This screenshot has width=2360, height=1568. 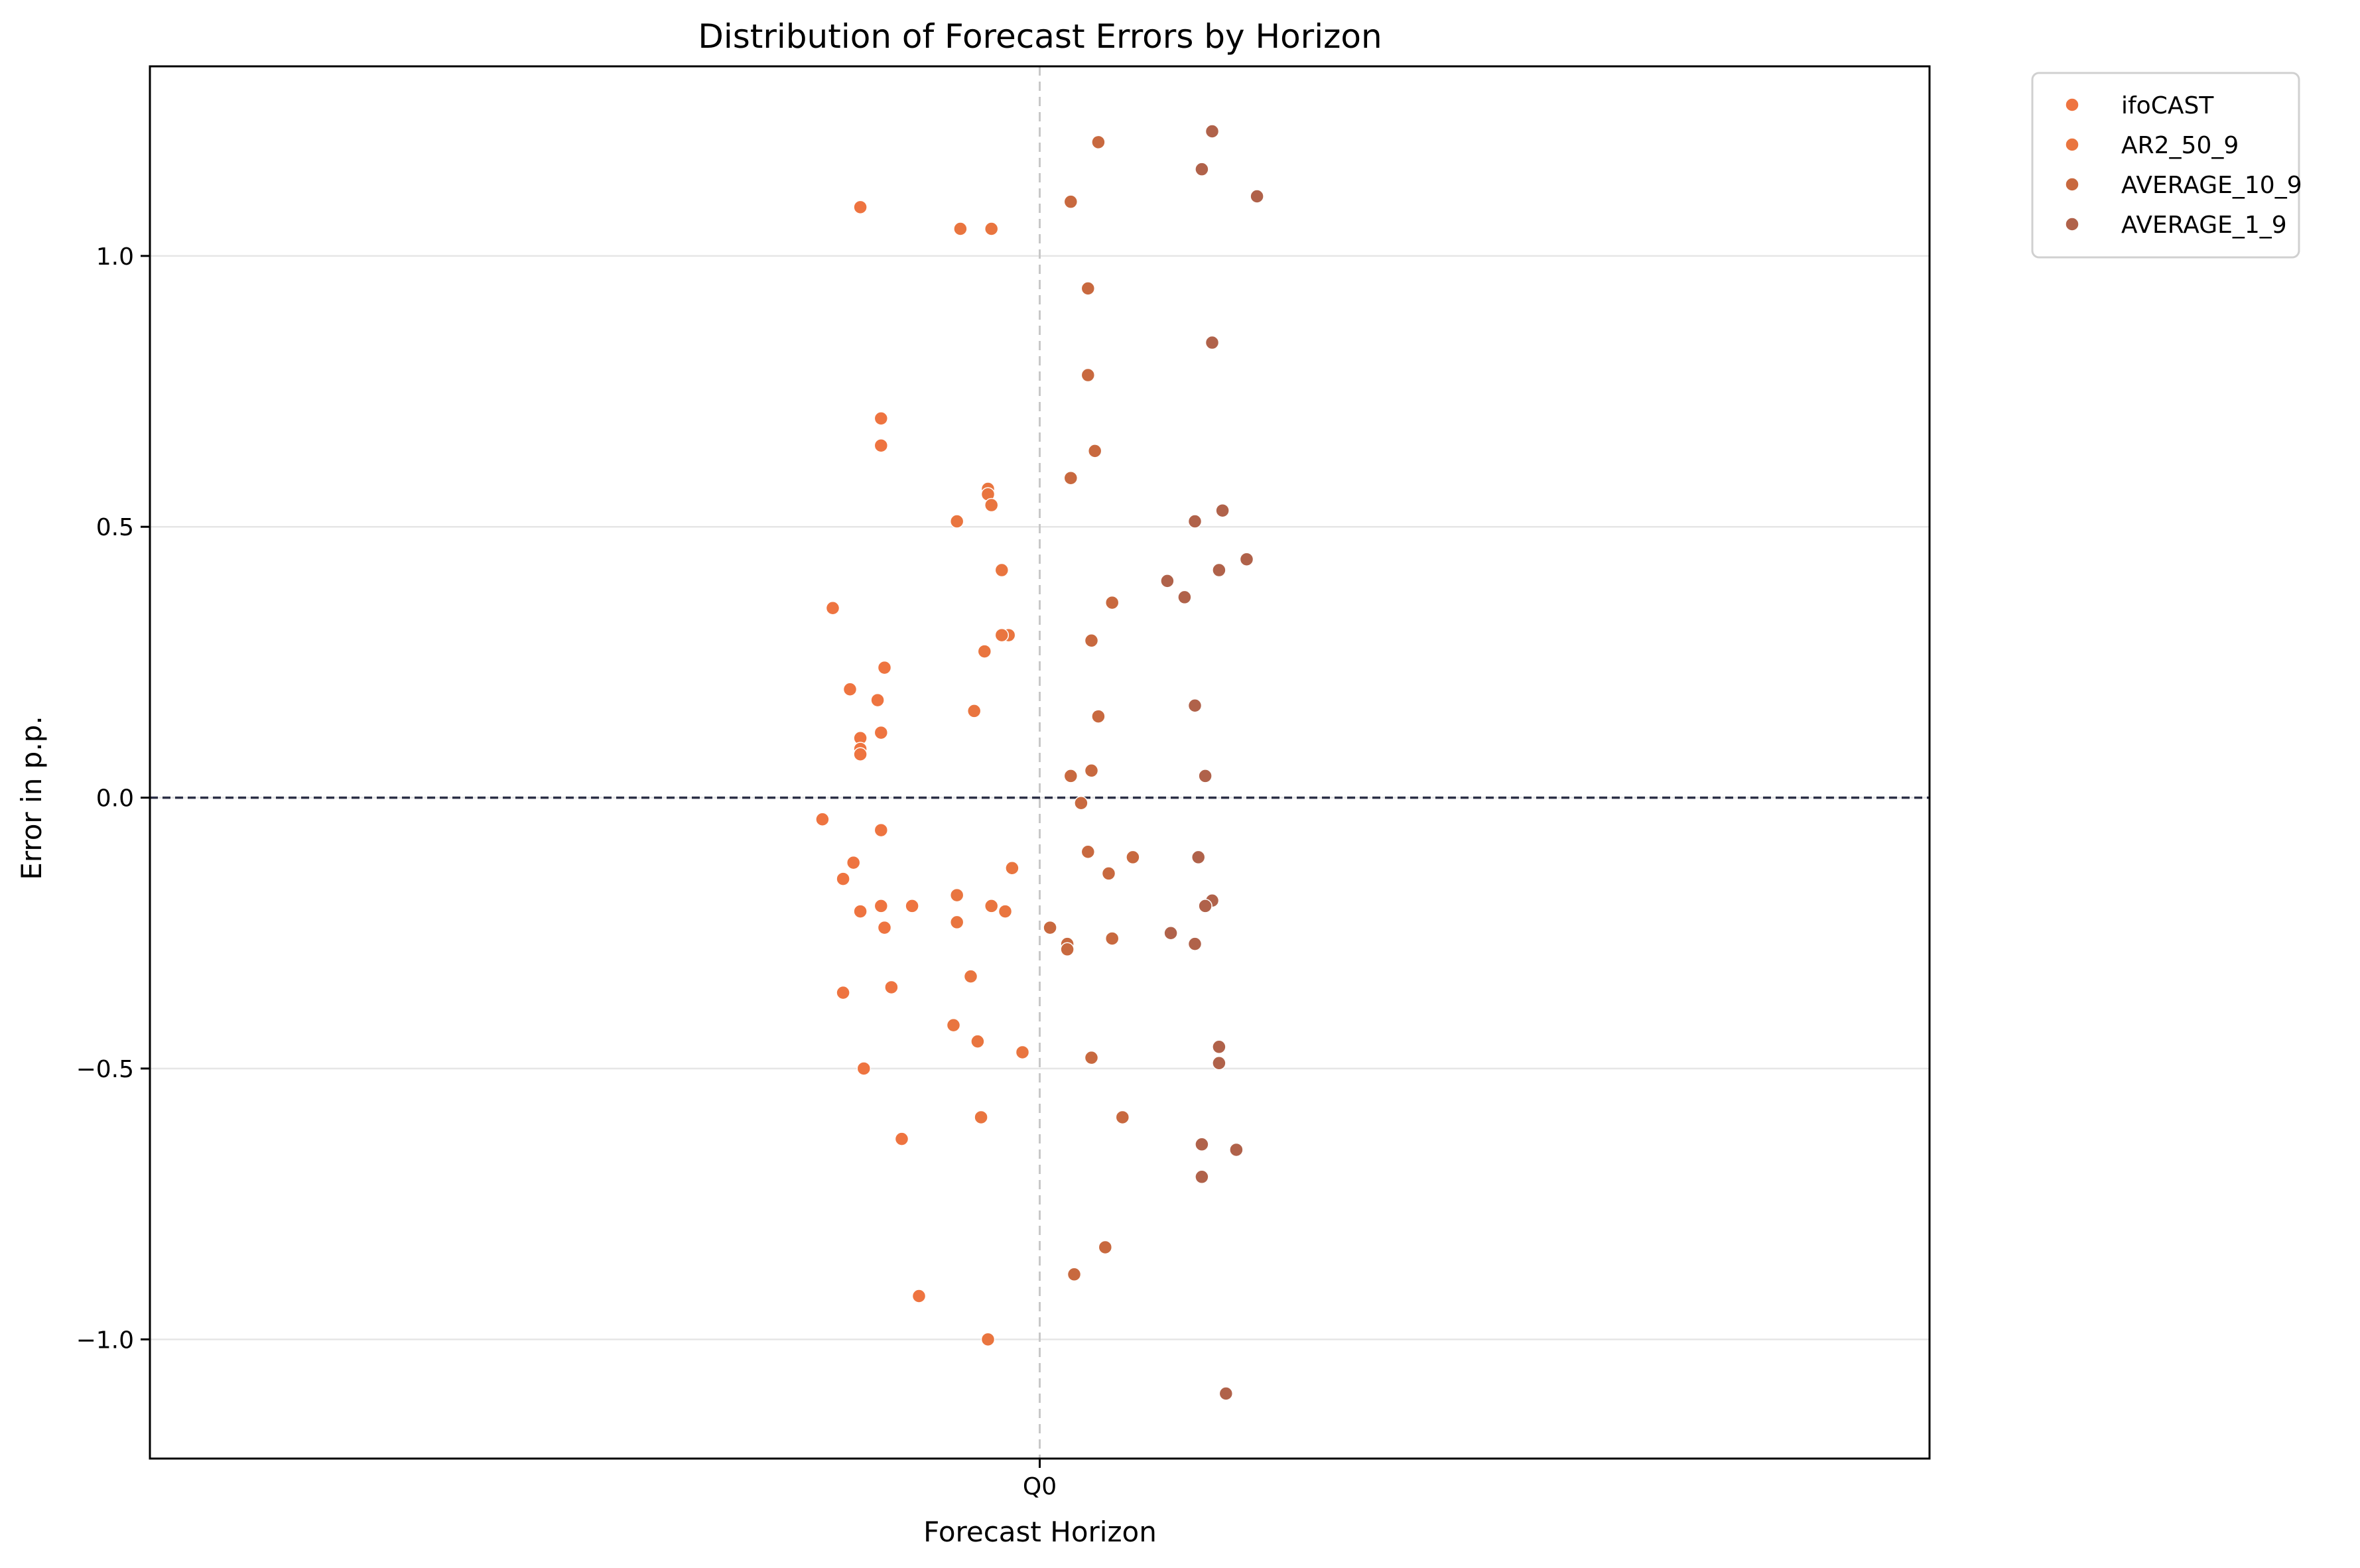 I want to click on y-axis-ticks: −1.0 −0.5 0.0 0.5 1.0, so click(x=113, y=799).